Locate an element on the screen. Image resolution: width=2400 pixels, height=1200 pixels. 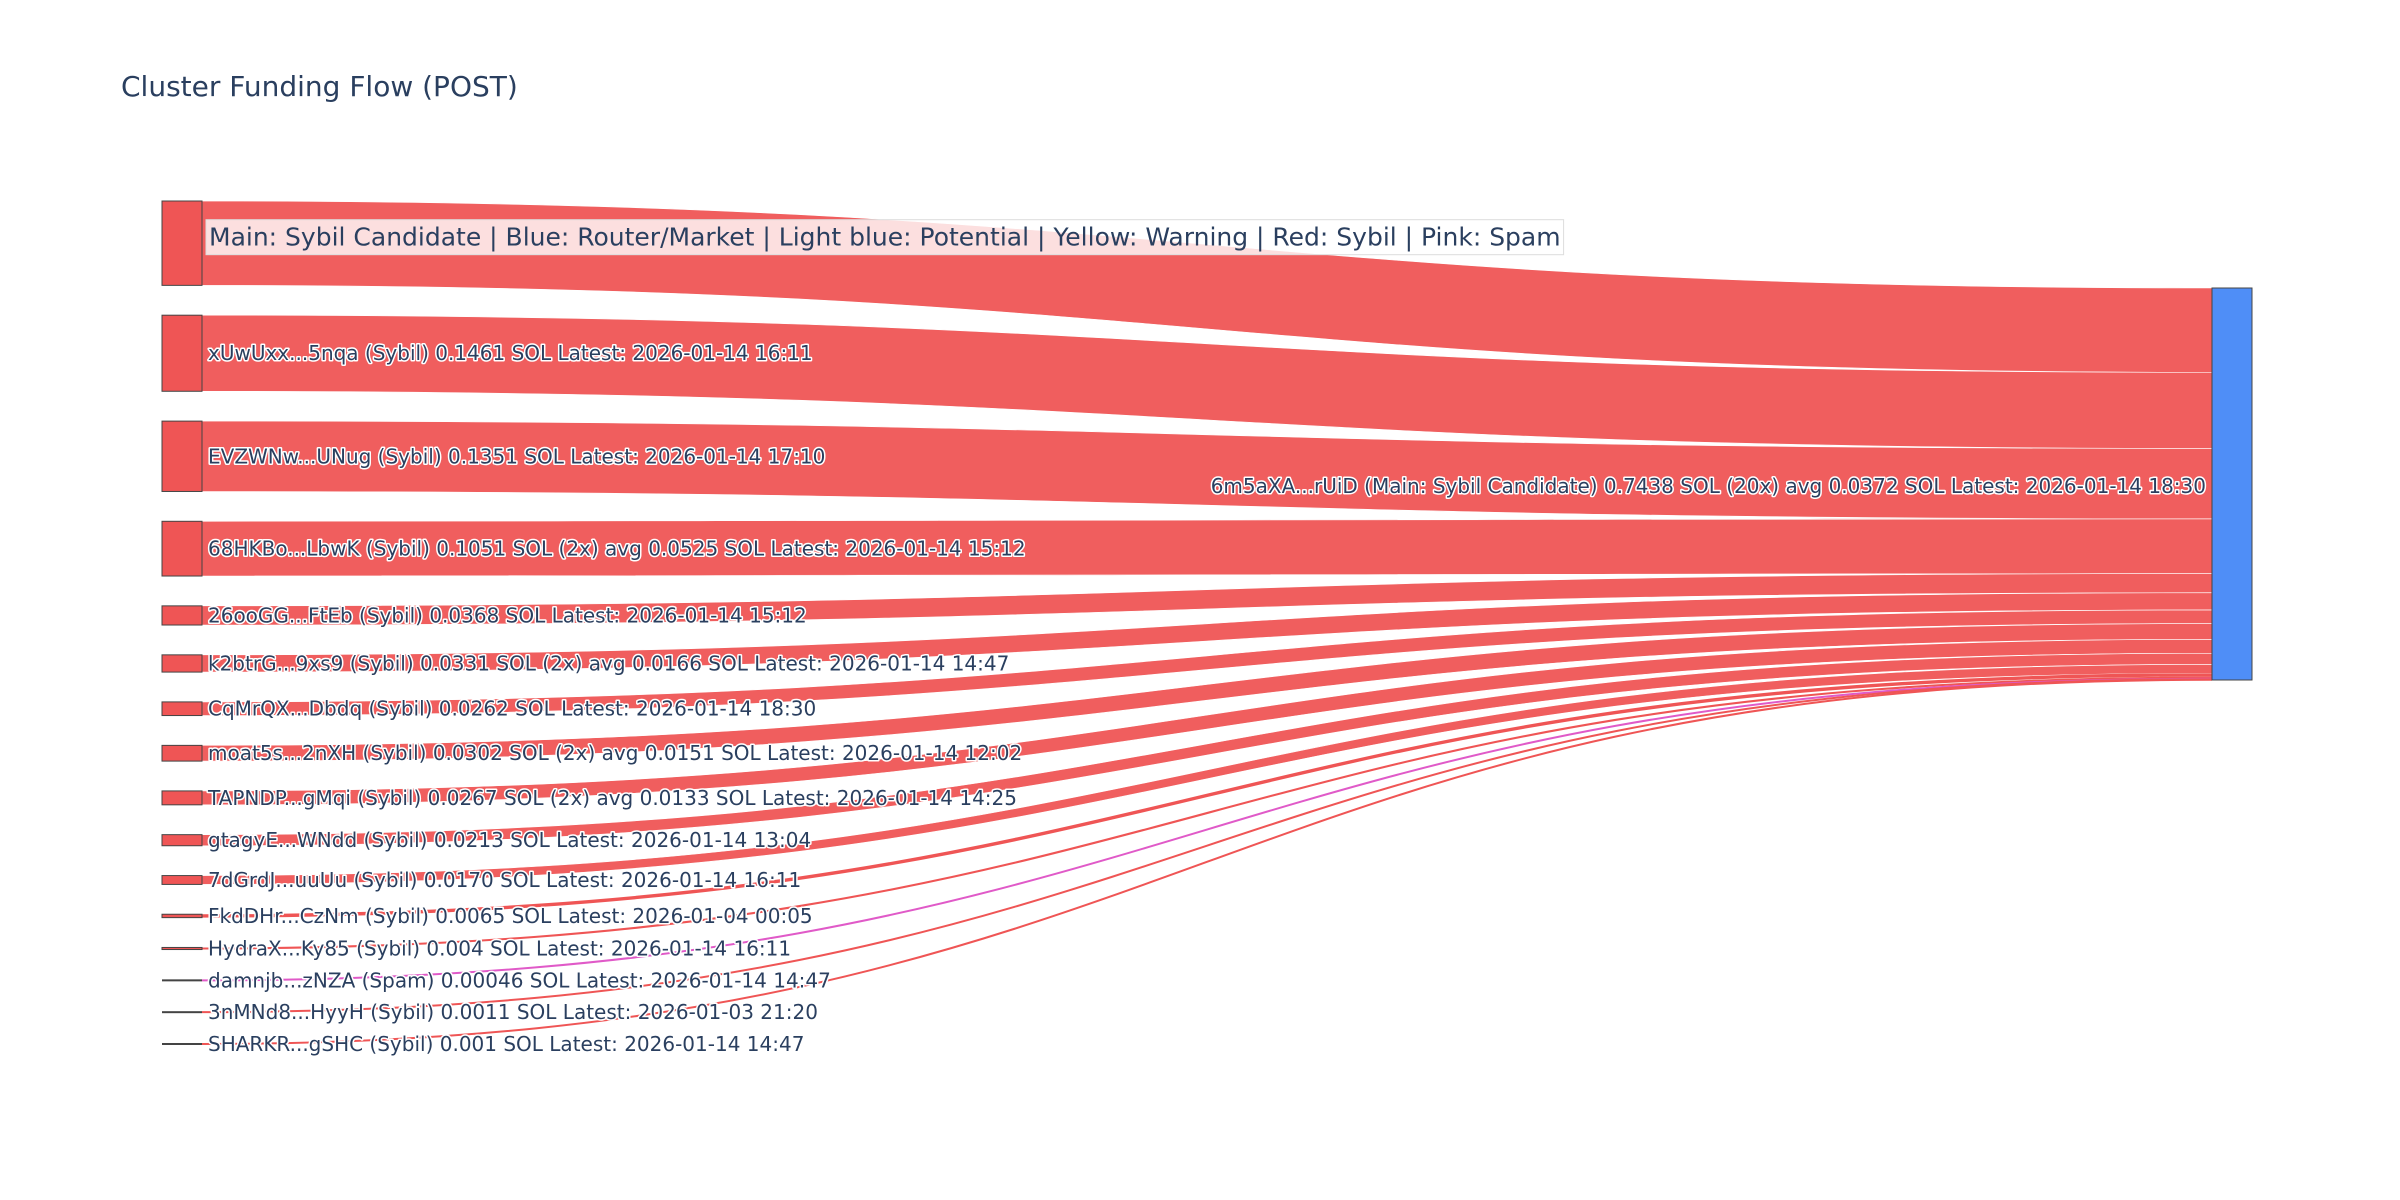
target-node is located at coordinates (2232, 484).